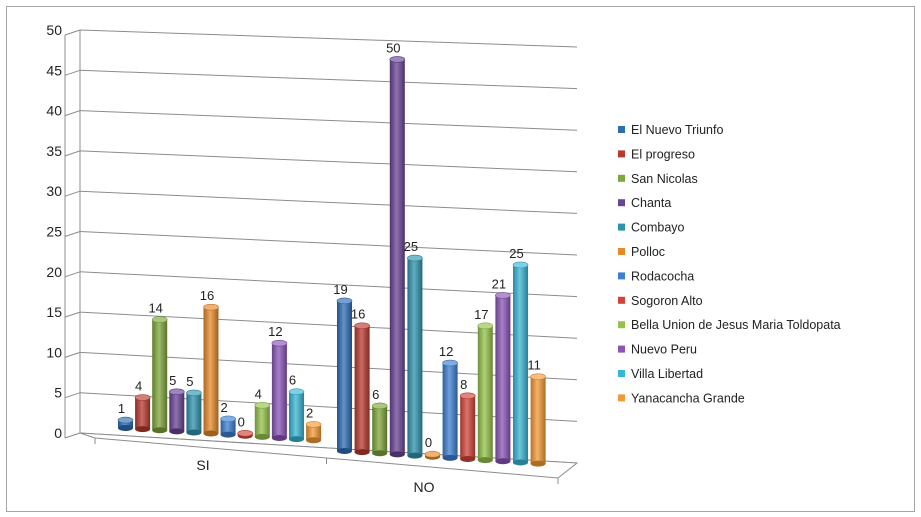  I want to click on data-label: 12, so click(275, 331).